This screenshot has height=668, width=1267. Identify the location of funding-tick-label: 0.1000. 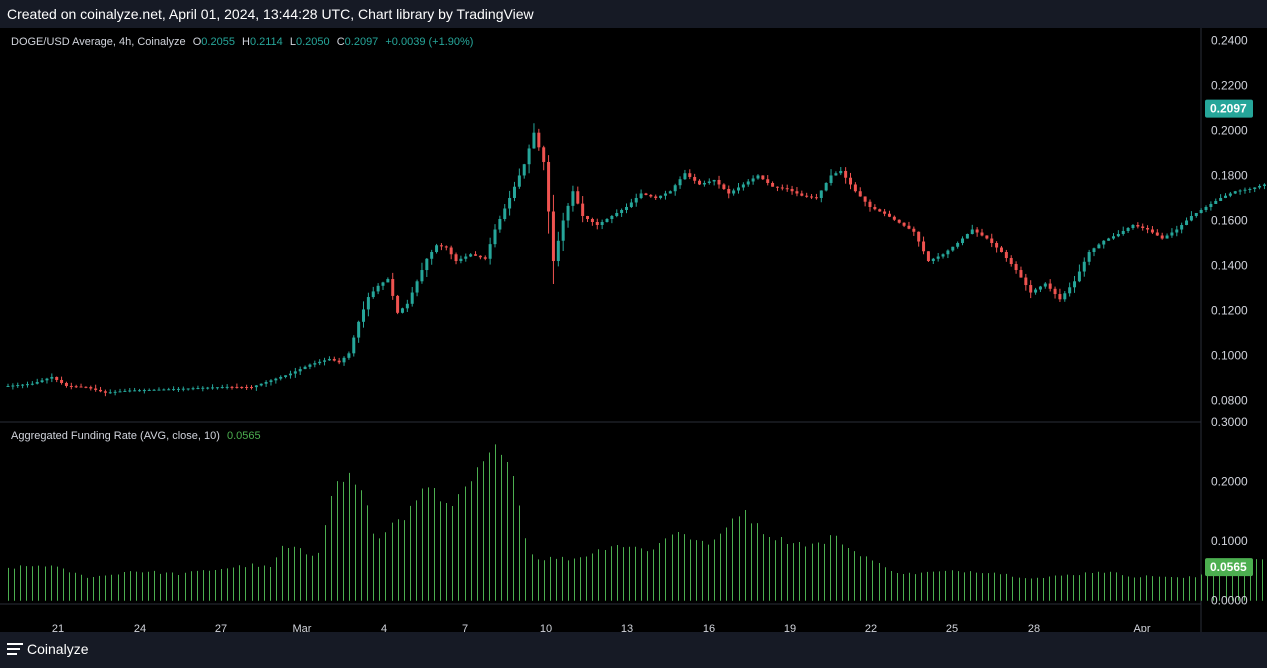
(1229, 541).